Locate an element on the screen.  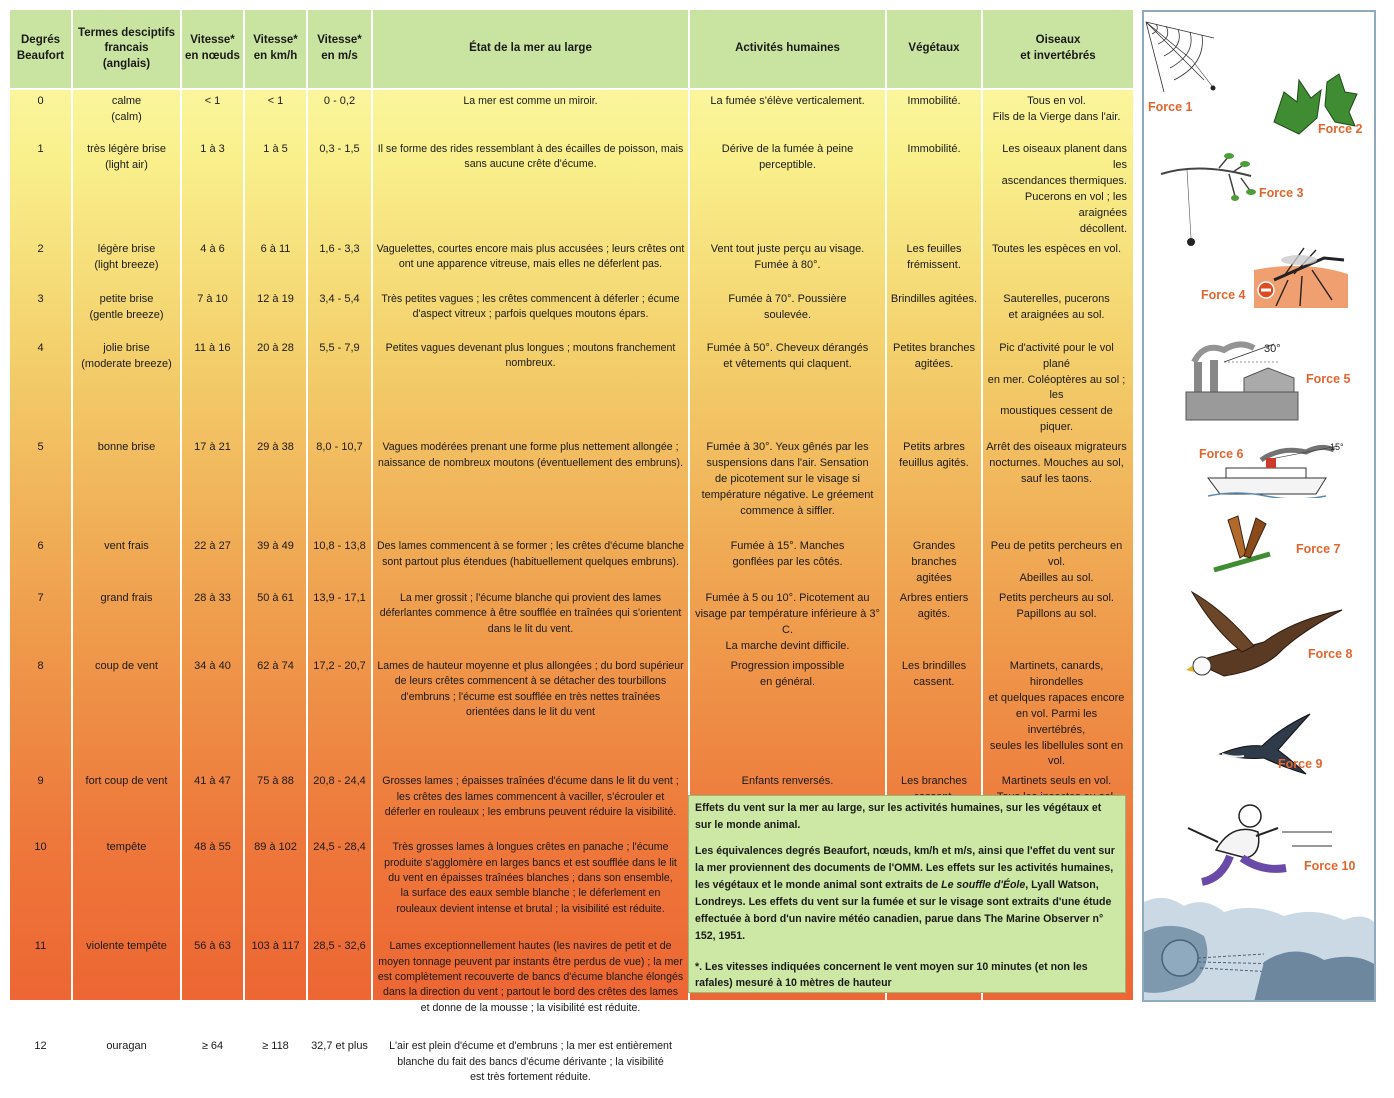
force-4-label: Force 4 is located at coordinates (1223, 295).